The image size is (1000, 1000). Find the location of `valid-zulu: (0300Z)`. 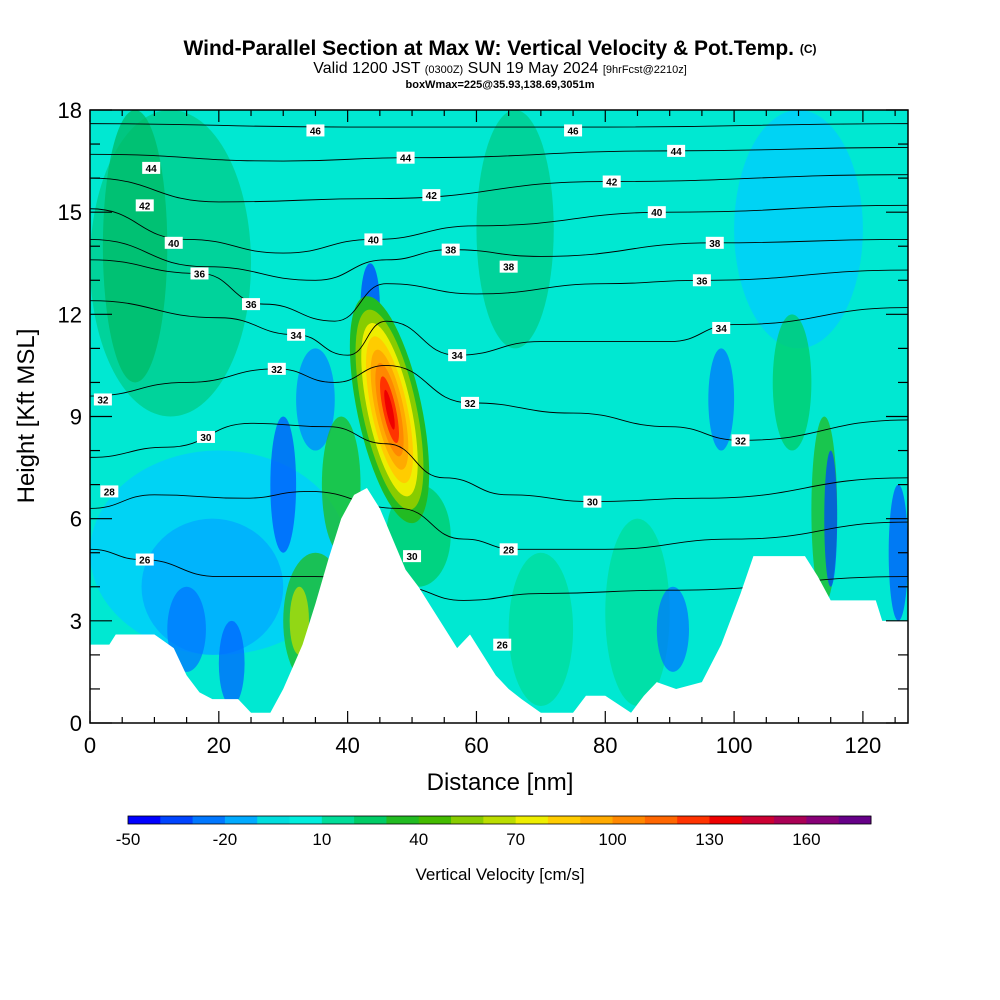

valid-zulu: (0300Z) is located at coordinates (444, 70).